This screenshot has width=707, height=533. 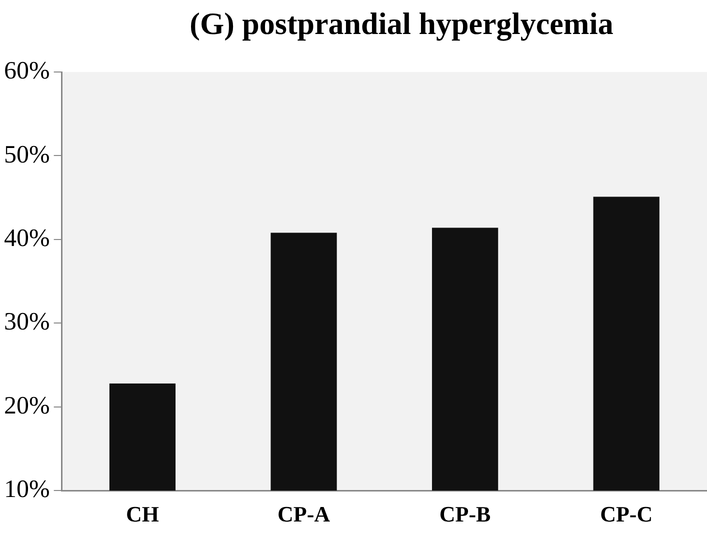 I want to click on chart-title: (G) postprandial hyperglycemia, so click(x=401, y=24).